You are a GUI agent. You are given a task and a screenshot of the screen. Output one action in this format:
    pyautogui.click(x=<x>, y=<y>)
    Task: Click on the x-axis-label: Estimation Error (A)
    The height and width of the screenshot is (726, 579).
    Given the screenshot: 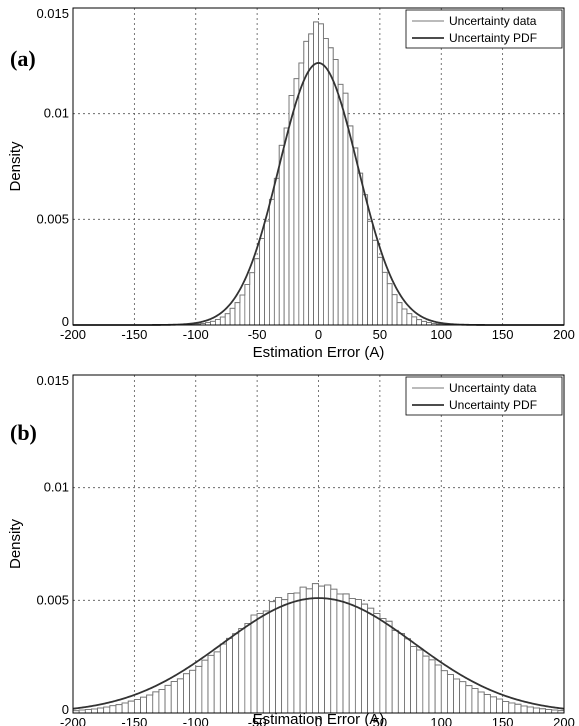 What is the action you would take?
    pyautogui.click(x=319, y=718)
    